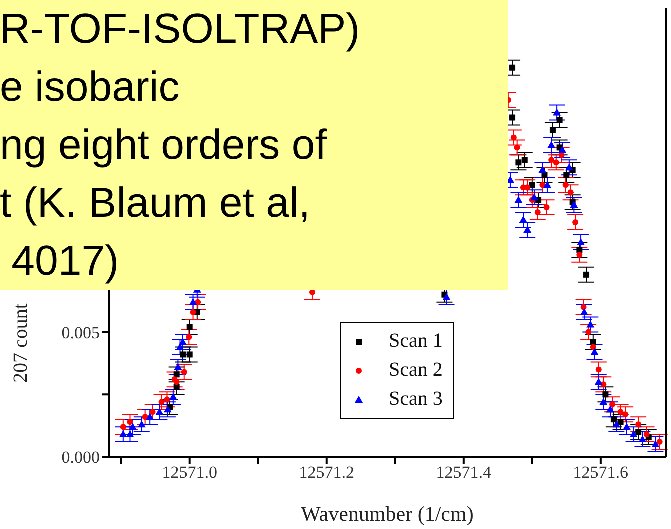  I want to click on annotation: e isobaric, so click(90, 87).